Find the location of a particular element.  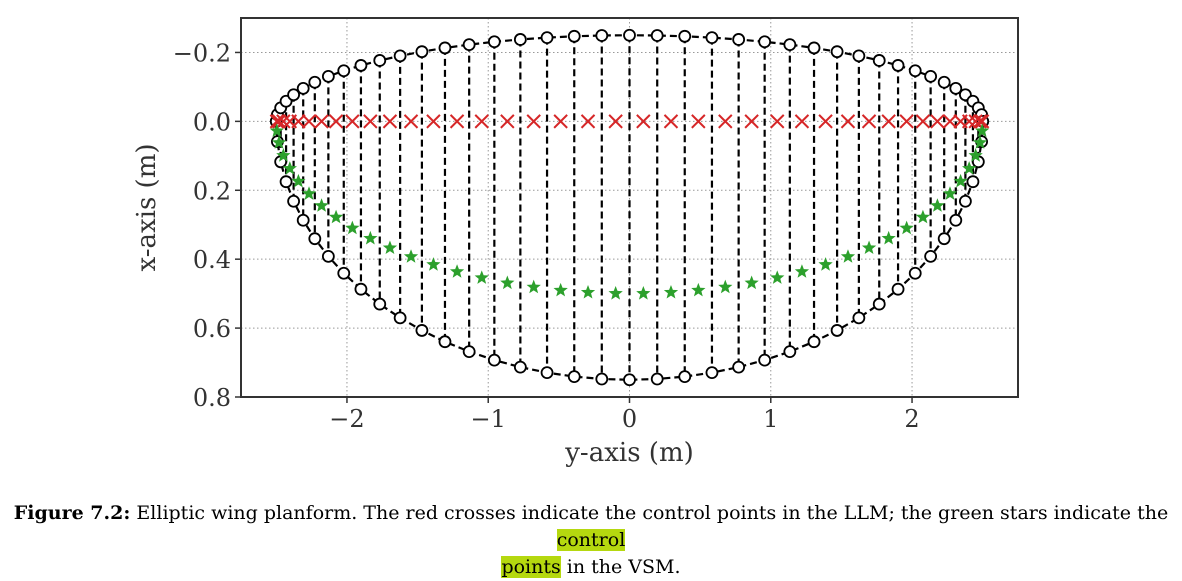

x-tick-label: 2 is located at coordinates (911, 419).